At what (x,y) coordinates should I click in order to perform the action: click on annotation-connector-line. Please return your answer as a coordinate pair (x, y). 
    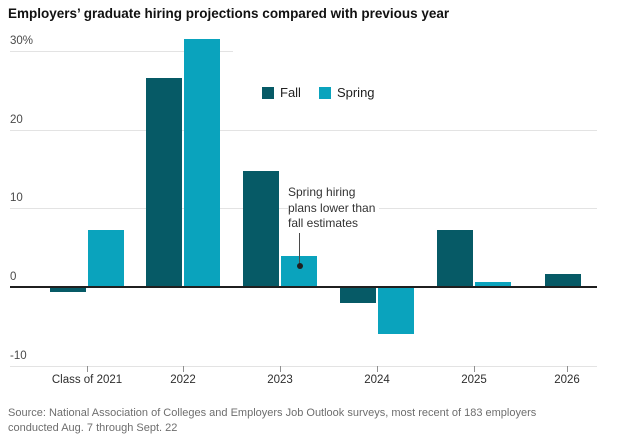
    Looking at the image, I should click on (299, 248).